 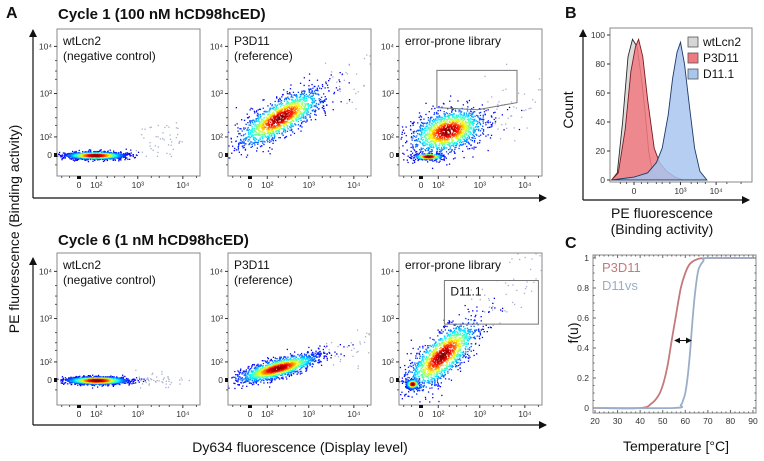 What do you see at coordinates (49, 155) in the screenshot?
I see `y-tick-label: 0` at bounding box center [49, 155].